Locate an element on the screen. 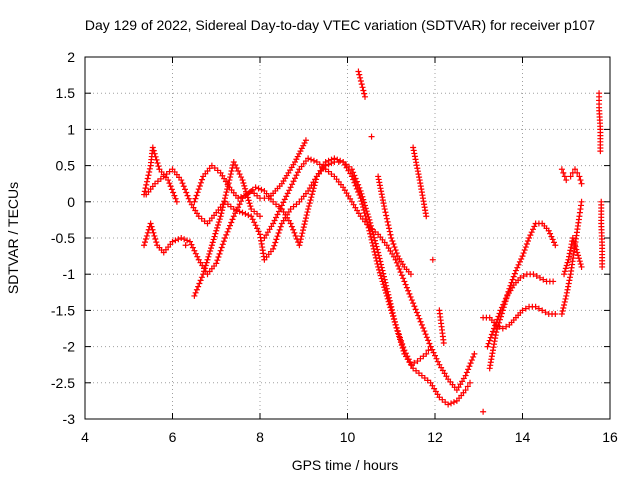 The height and width of the screenshot is (480, 640). x-tick-label: 4 is located at coordinates (85, 437).